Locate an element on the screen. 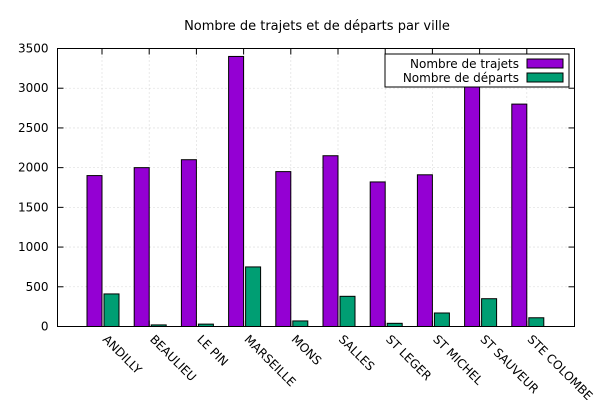  y-tick-label: 2000 is located at coordinates (33, 168).